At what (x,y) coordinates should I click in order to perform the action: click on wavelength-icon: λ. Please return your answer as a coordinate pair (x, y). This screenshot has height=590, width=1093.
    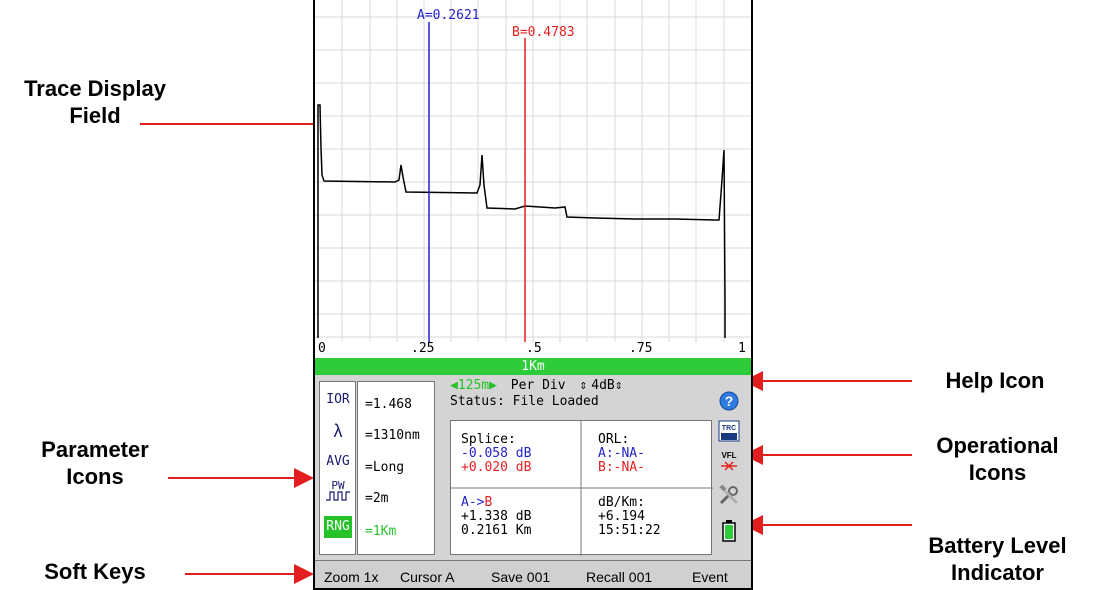
    Looking at the image, I should click on (338, 431).